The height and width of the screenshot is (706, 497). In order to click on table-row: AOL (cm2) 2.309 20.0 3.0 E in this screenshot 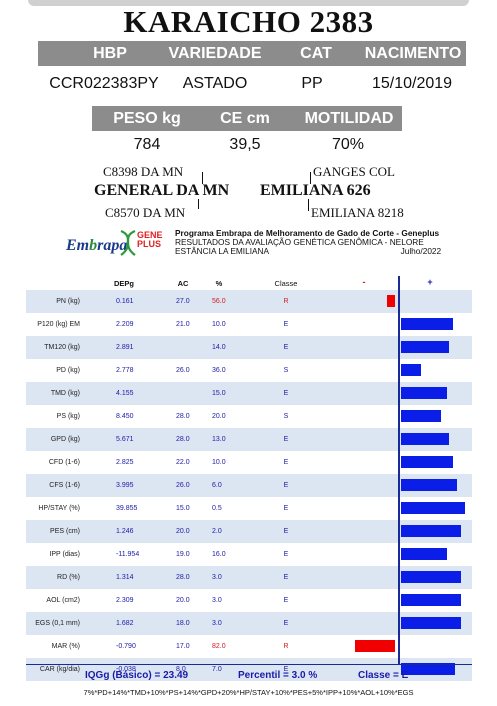, I will do `click(249, 600)`.